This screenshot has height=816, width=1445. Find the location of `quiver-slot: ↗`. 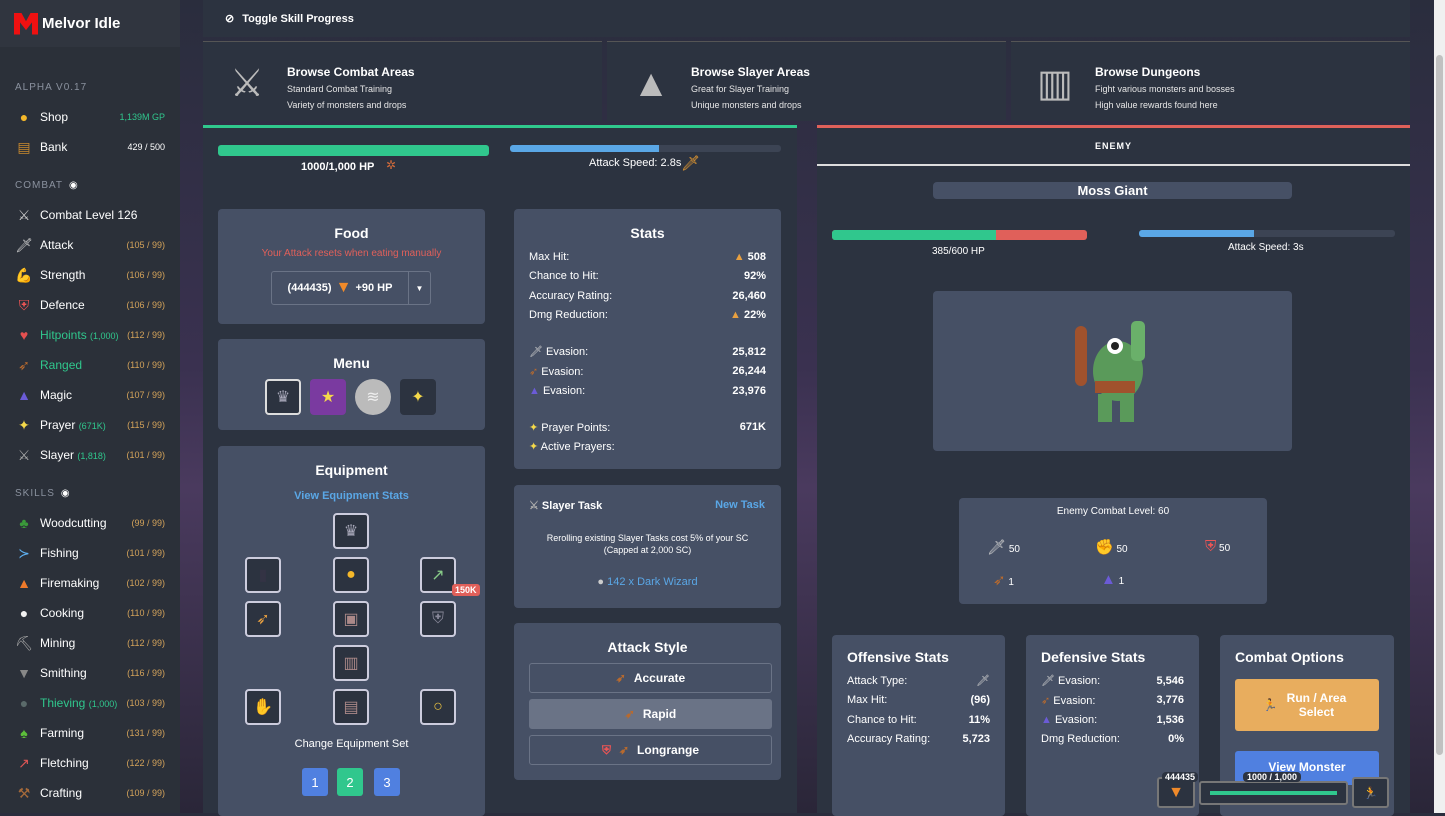

quiver-slot: ↗ is located at coordinates (438, 575).